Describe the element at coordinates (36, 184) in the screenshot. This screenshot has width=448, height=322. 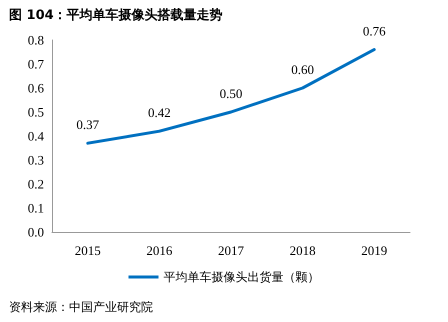
I see `y-tick-label: 0.2` at that location.